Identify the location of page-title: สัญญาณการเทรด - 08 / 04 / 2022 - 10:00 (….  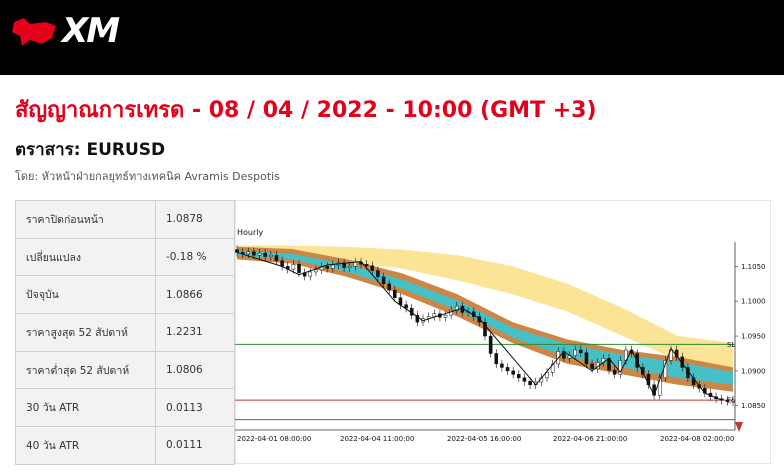
(306, 110).